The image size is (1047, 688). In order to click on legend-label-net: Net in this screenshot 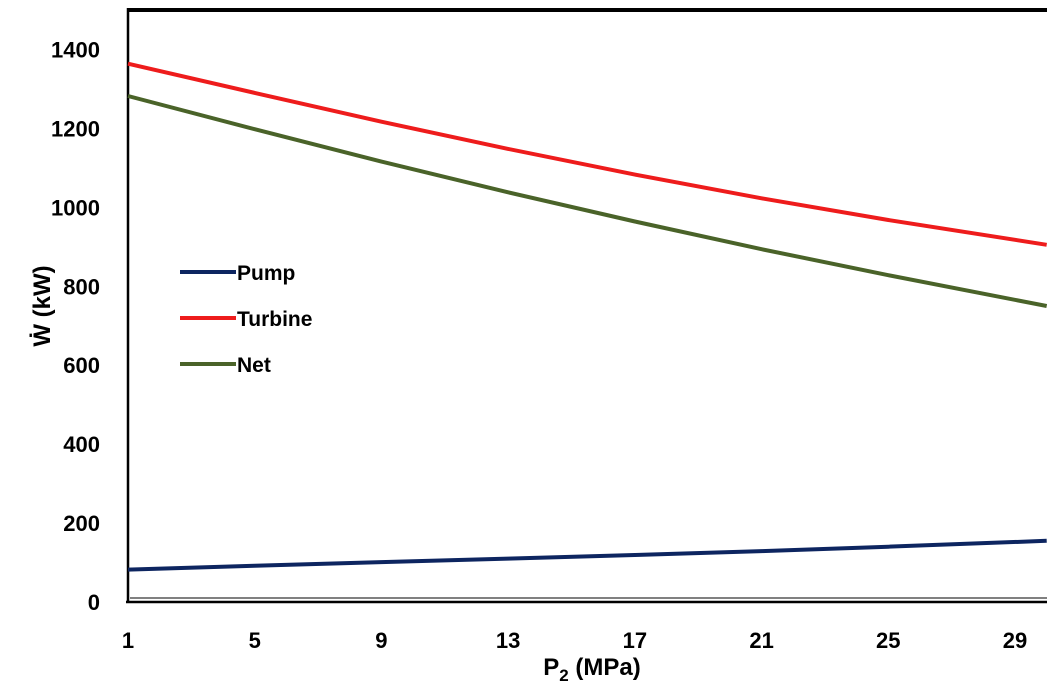, I will do `click(254, 365)`.